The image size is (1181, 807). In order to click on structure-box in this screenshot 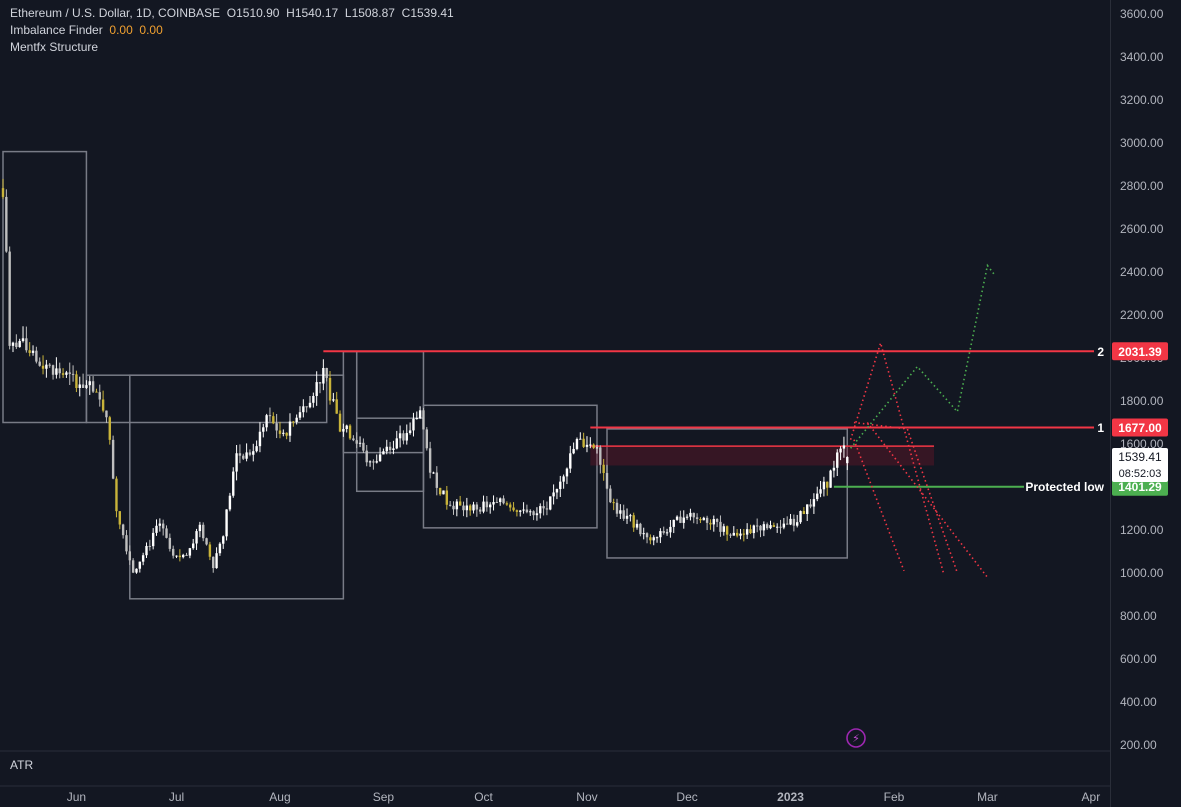, I will do `click(45, 287)`.